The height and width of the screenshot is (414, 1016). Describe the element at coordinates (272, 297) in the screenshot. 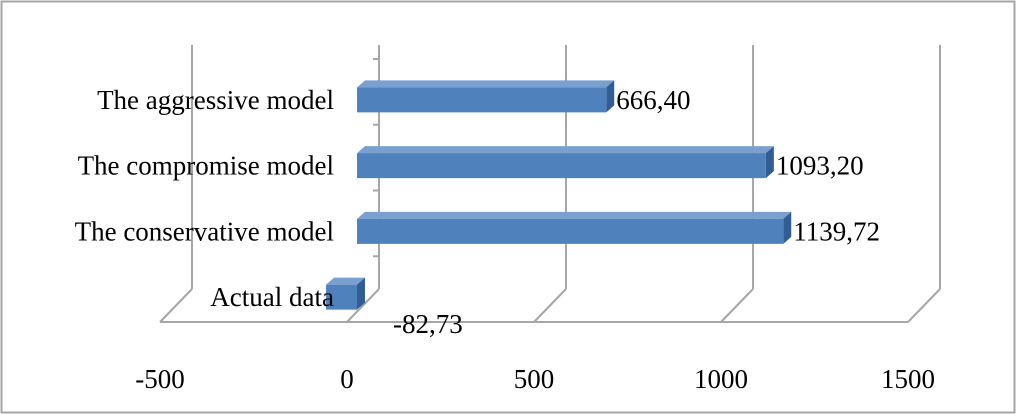

I see `category-label-0: Actual data` at that location.